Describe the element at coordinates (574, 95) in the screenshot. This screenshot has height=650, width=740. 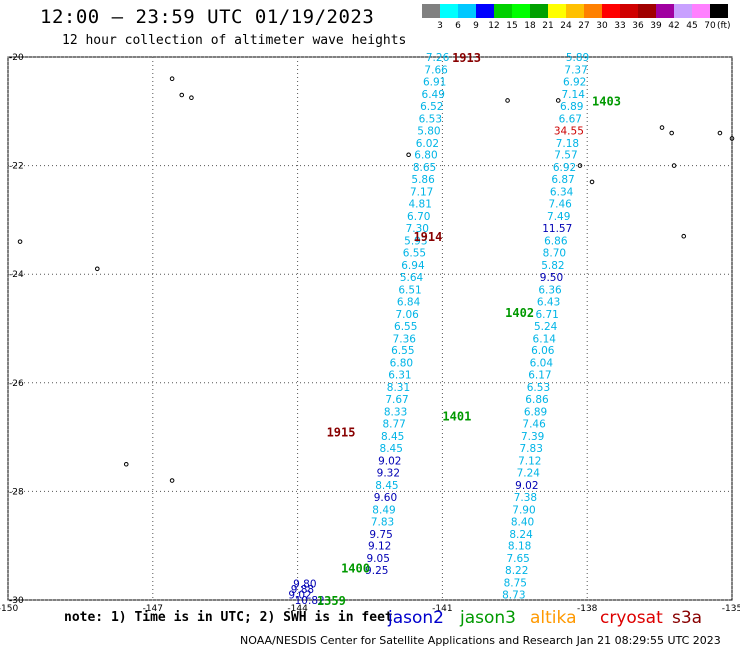
I see `swh-value: 7.14` at that location.